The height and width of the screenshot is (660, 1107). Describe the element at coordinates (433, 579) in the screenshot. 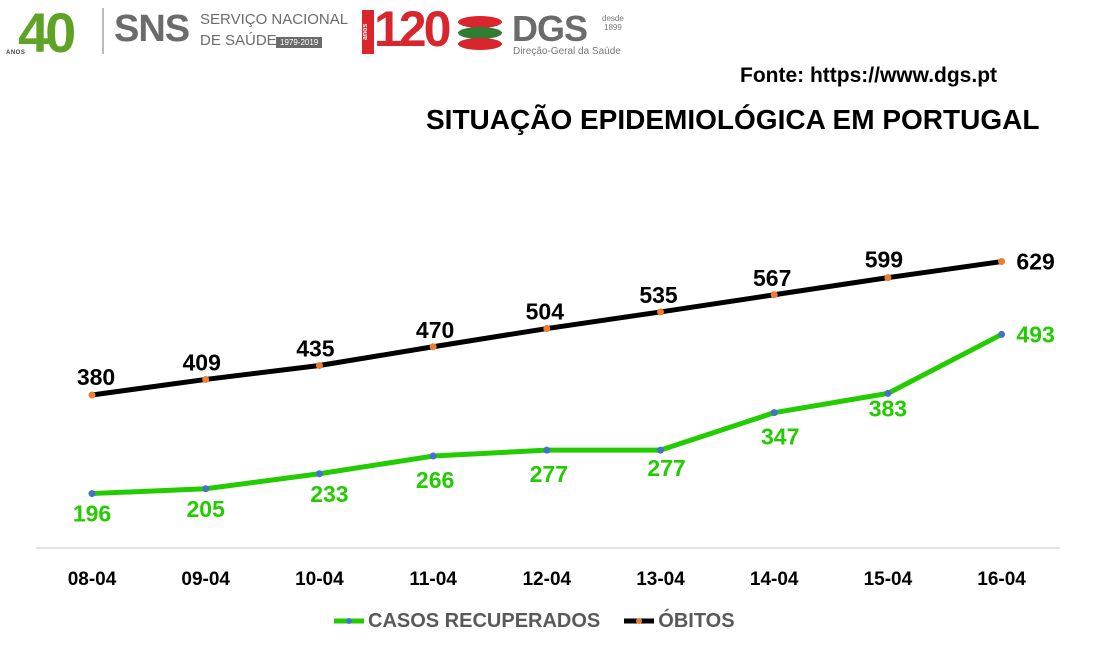

I see `x-tick-label: 11-04` at that location.